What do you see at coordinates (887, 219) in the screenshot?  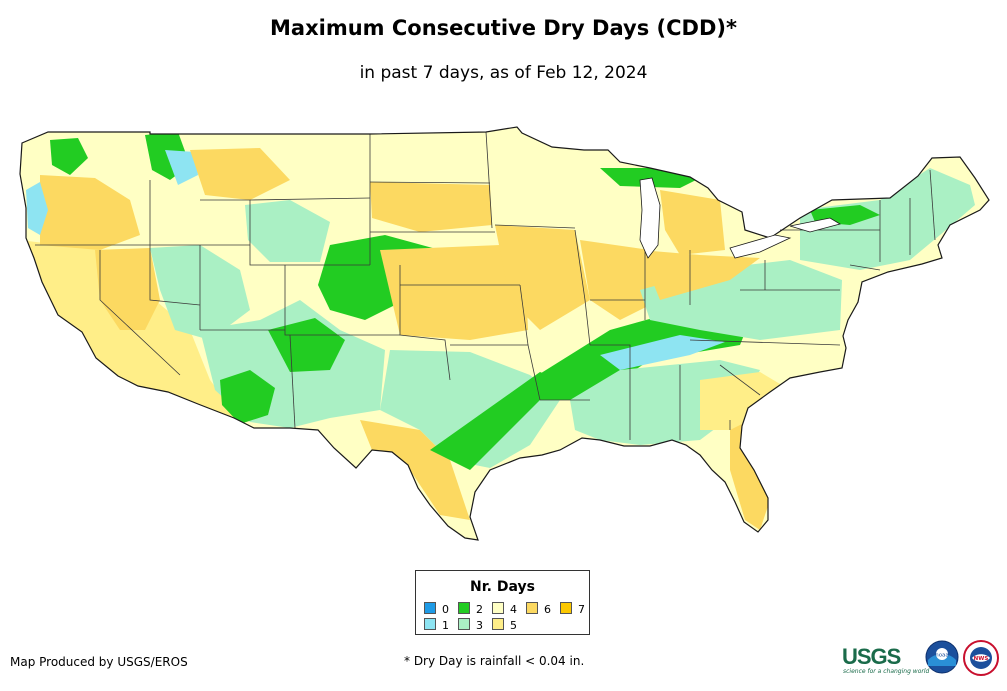 I see `region-northeast-mint` at bounding box center [887, 219].